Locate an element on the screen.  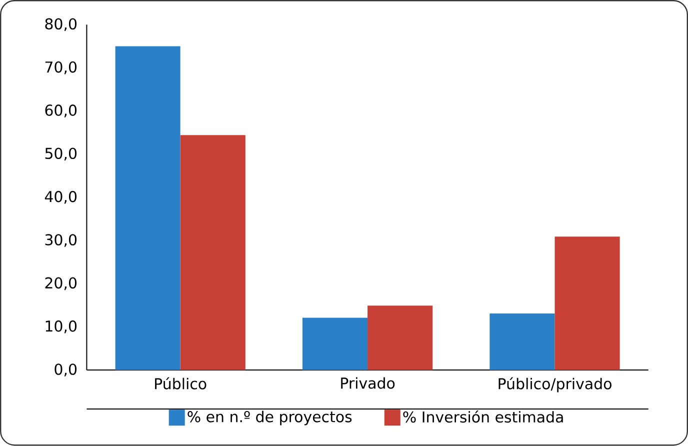
y-tick-label: 10,0 is located at coordinates (61, 327).